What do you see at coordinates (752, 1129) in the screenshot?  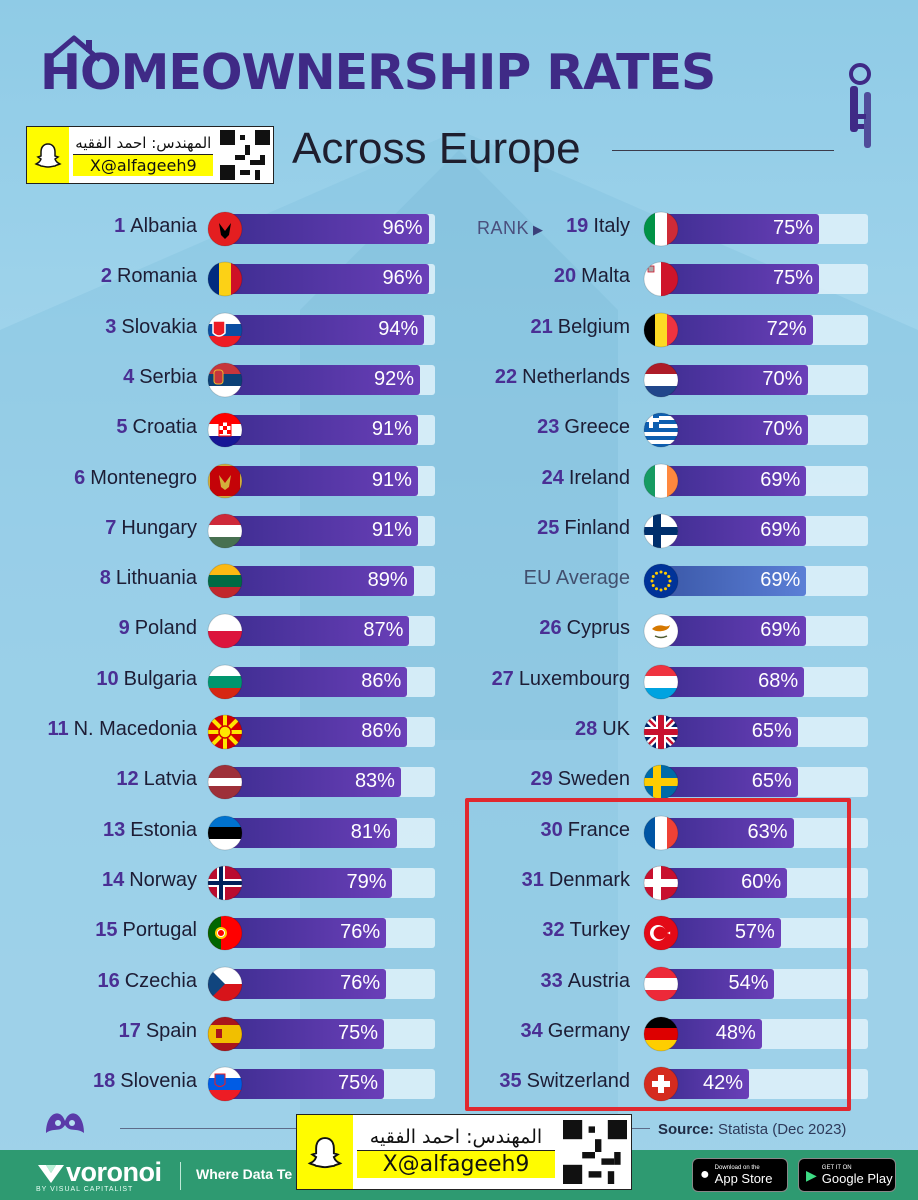 I see `source-note: Source: Statista (Dec 2023)` at bounding box center [752, 1129].